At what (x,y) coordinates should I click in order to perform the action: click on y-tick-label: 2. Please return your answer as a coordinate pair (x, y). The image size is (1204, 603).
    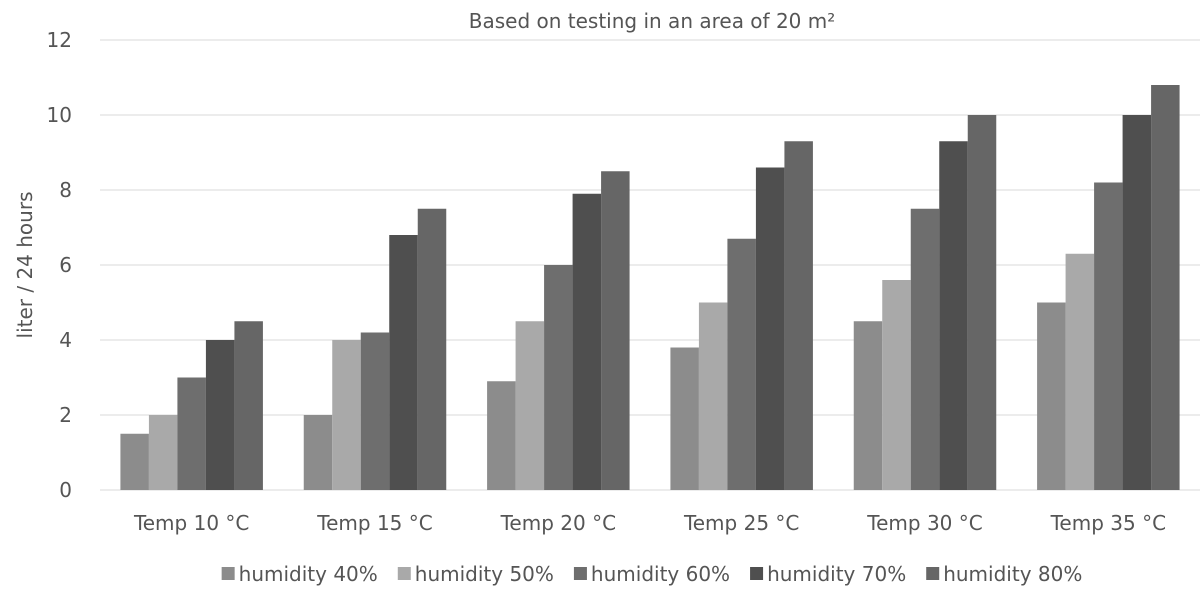
    Looking at the image, I should click on (65, 415).